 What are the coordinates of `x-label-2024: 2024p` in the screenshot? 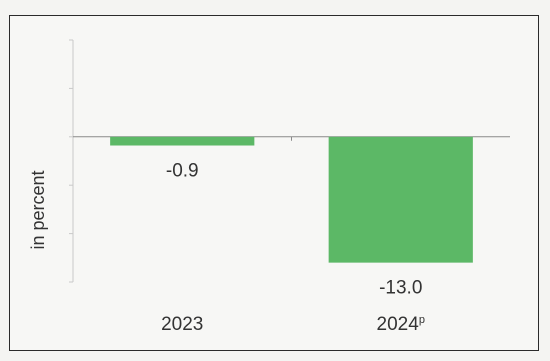 It's located at (401, 324).